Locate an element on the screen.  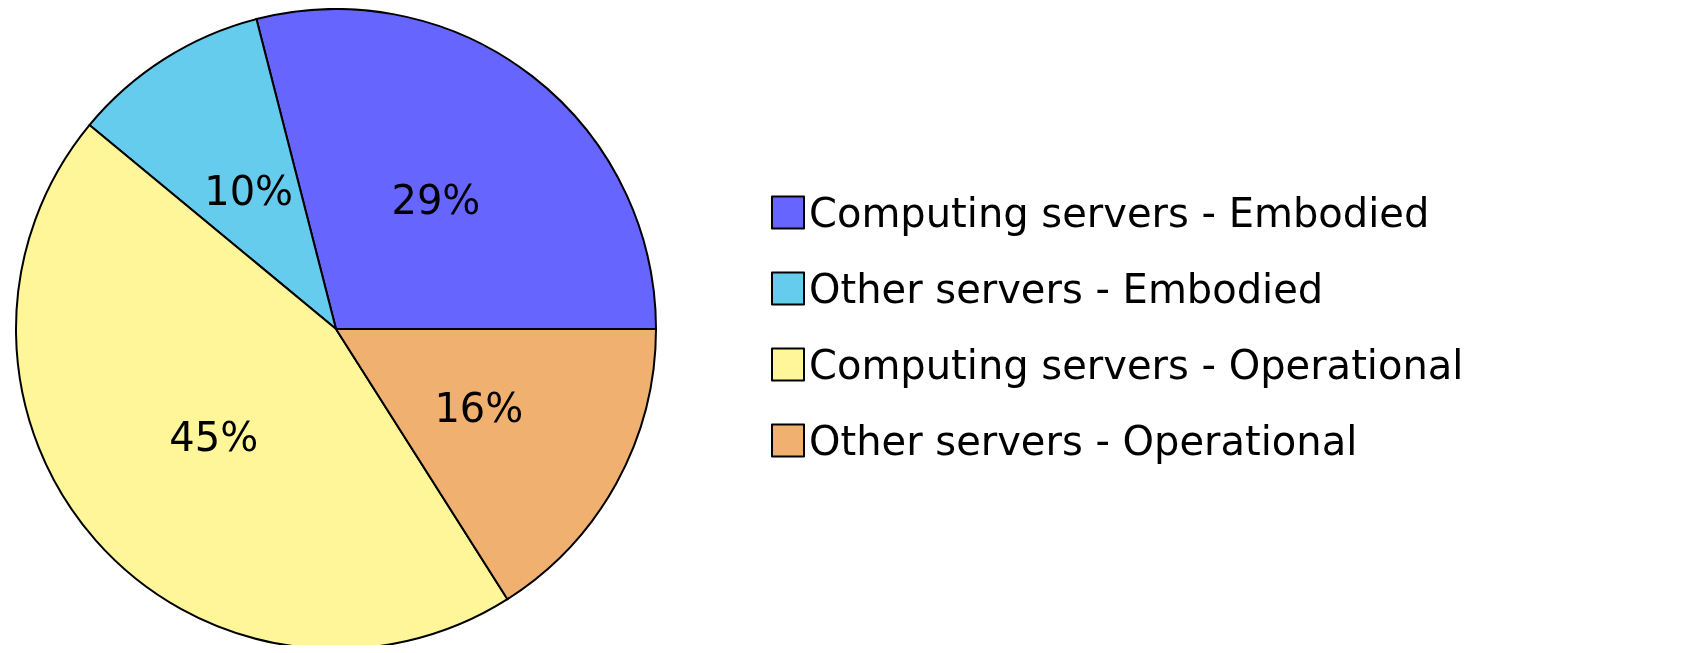
legend-label: Computing servers - Operational is located at coordinates (1136, 364).